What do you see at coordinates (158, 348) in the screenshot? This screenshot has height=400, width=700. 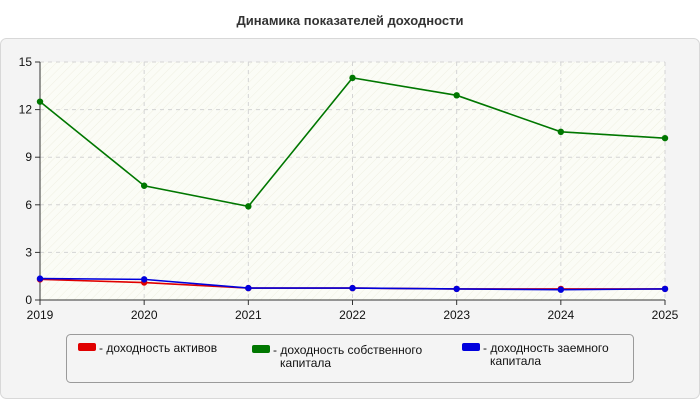 I see `legend-label: - доходность активов` at bounding box center [158, 348].